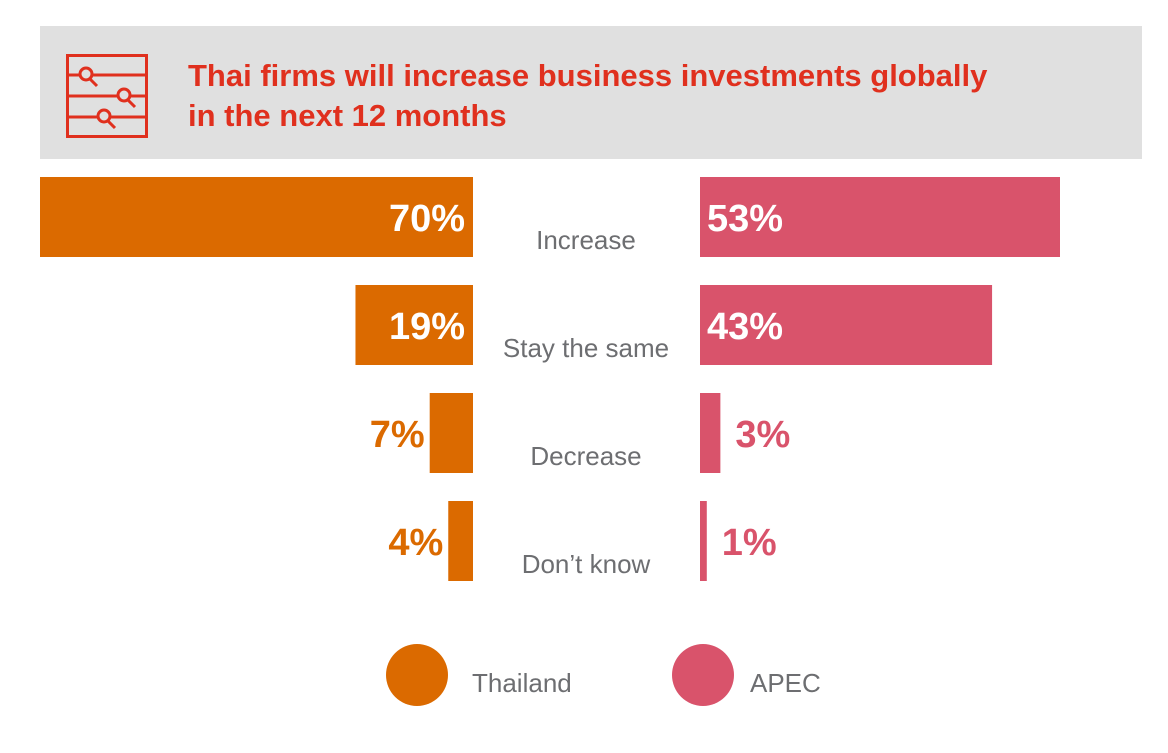 The image size is (1168, 753). What do you see at coordinates (749, 543) in the screenshot?
I see `data-label-apec: 1%` at bounding box center [749, 543].